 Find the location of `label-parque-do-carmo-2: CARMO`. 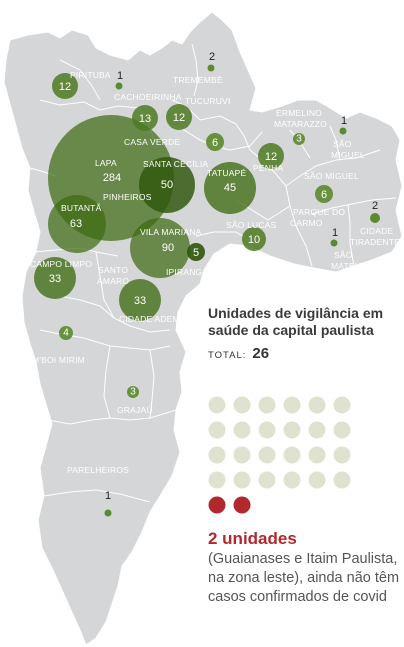

label-parque-do-carmo-2: CARMO is located at coordinates (306, 223).